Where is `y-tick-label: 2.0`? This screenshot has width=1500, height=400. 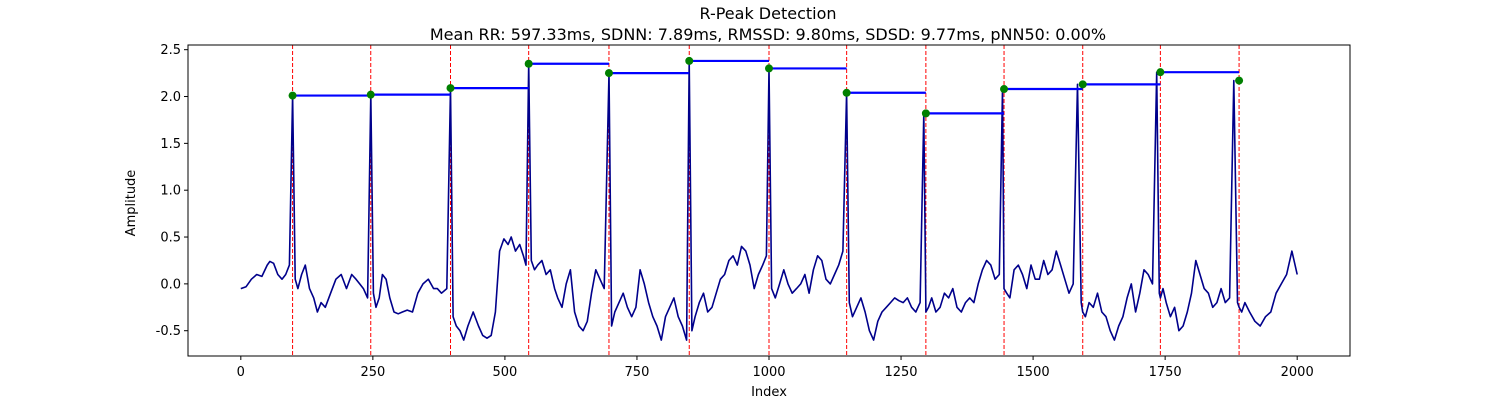
y-tick-label: 2.0 is located at coordinates (170, 97).